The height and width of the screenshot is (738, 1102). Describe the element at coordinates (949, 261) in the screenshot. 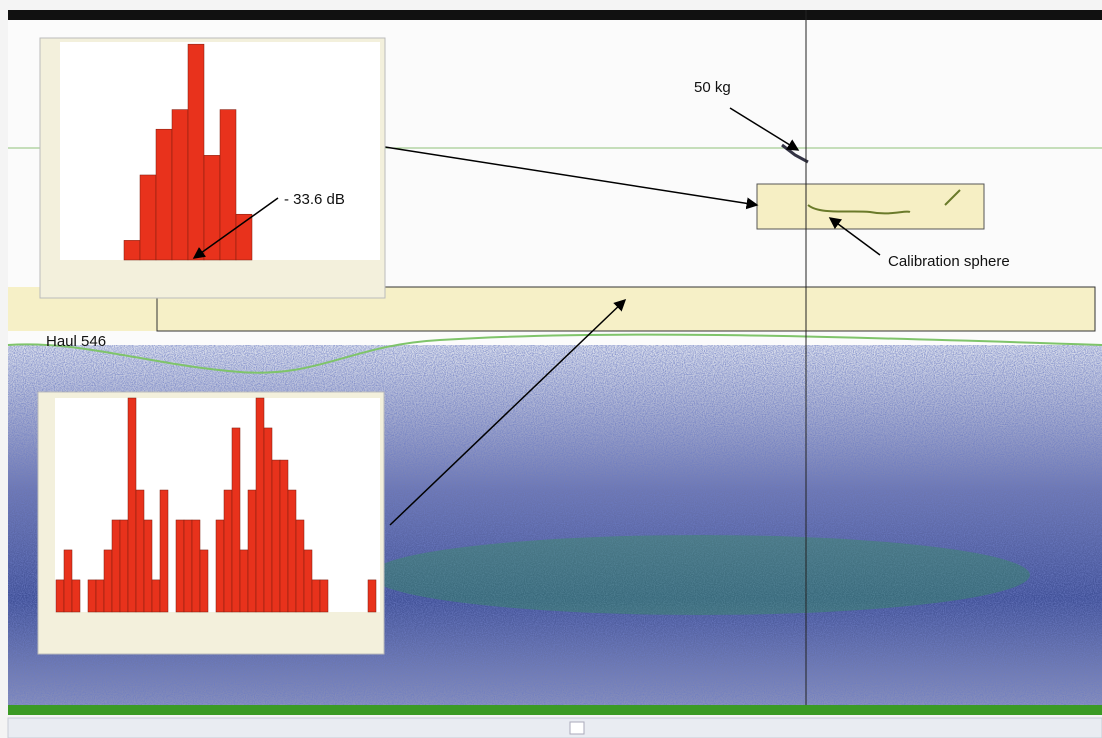

I see `annotation: Calibration sphere` at that location.